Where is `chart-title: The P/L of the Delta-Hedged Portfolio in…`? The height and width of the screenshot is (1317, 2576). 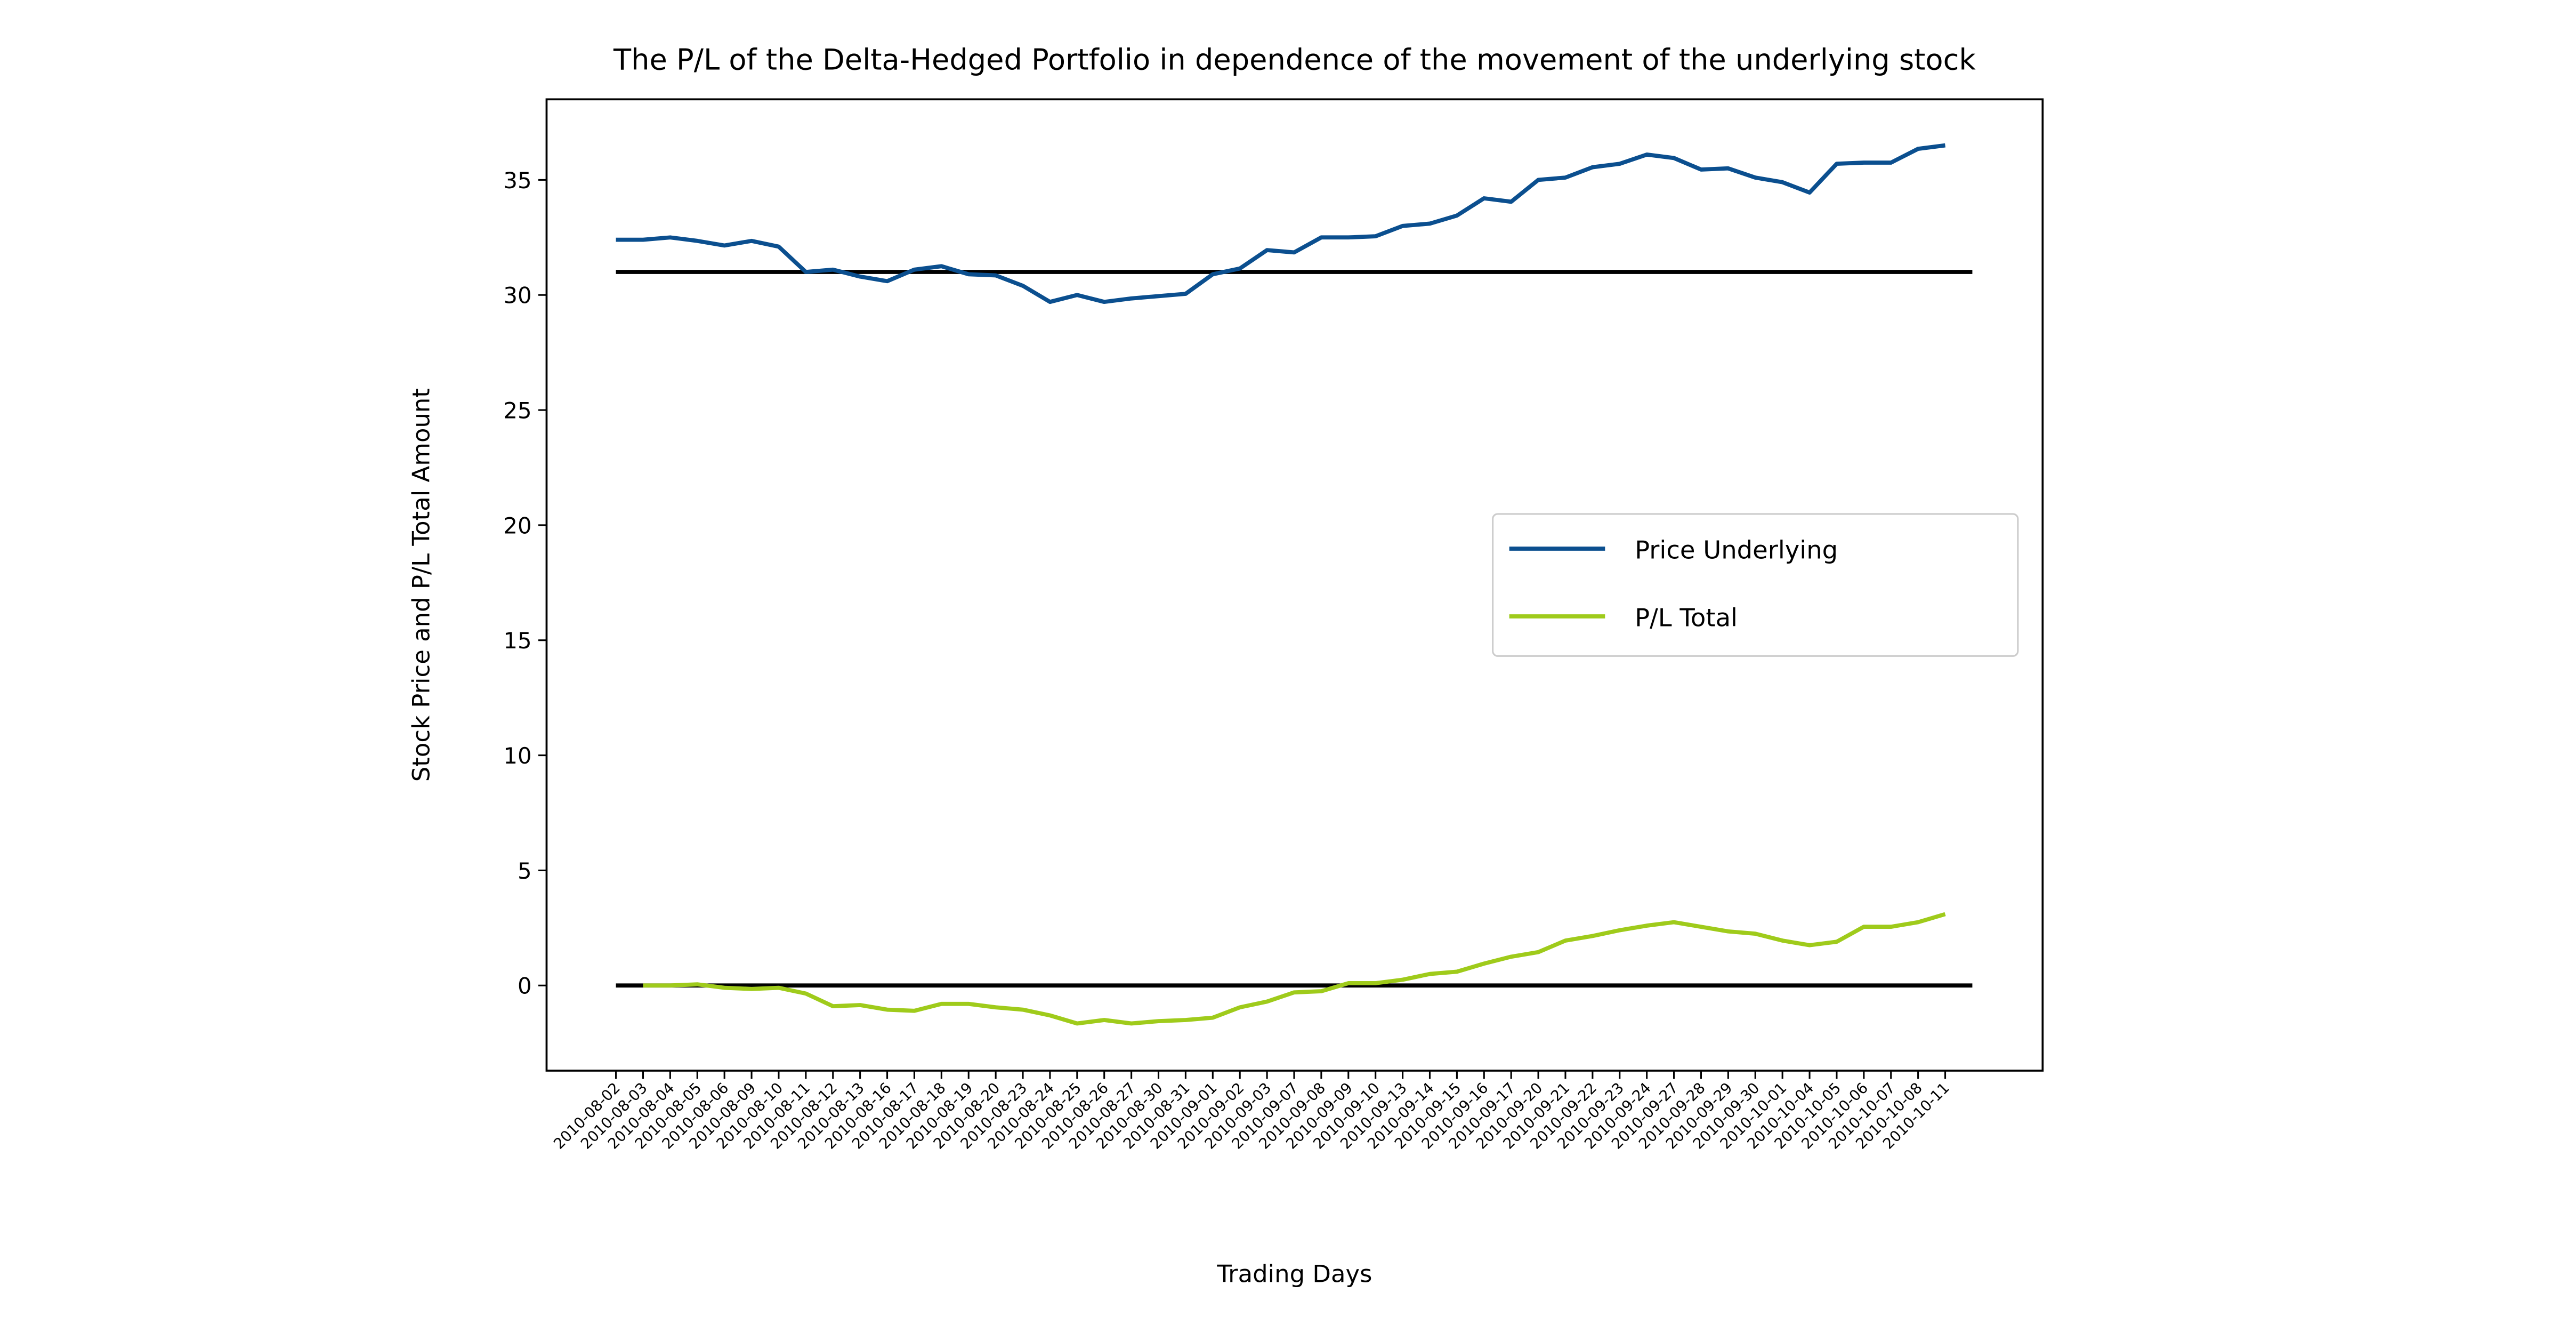
chart-title: The P/L of the Delta-Hedged Portfolio in… is located at coordinates (1294, 60).